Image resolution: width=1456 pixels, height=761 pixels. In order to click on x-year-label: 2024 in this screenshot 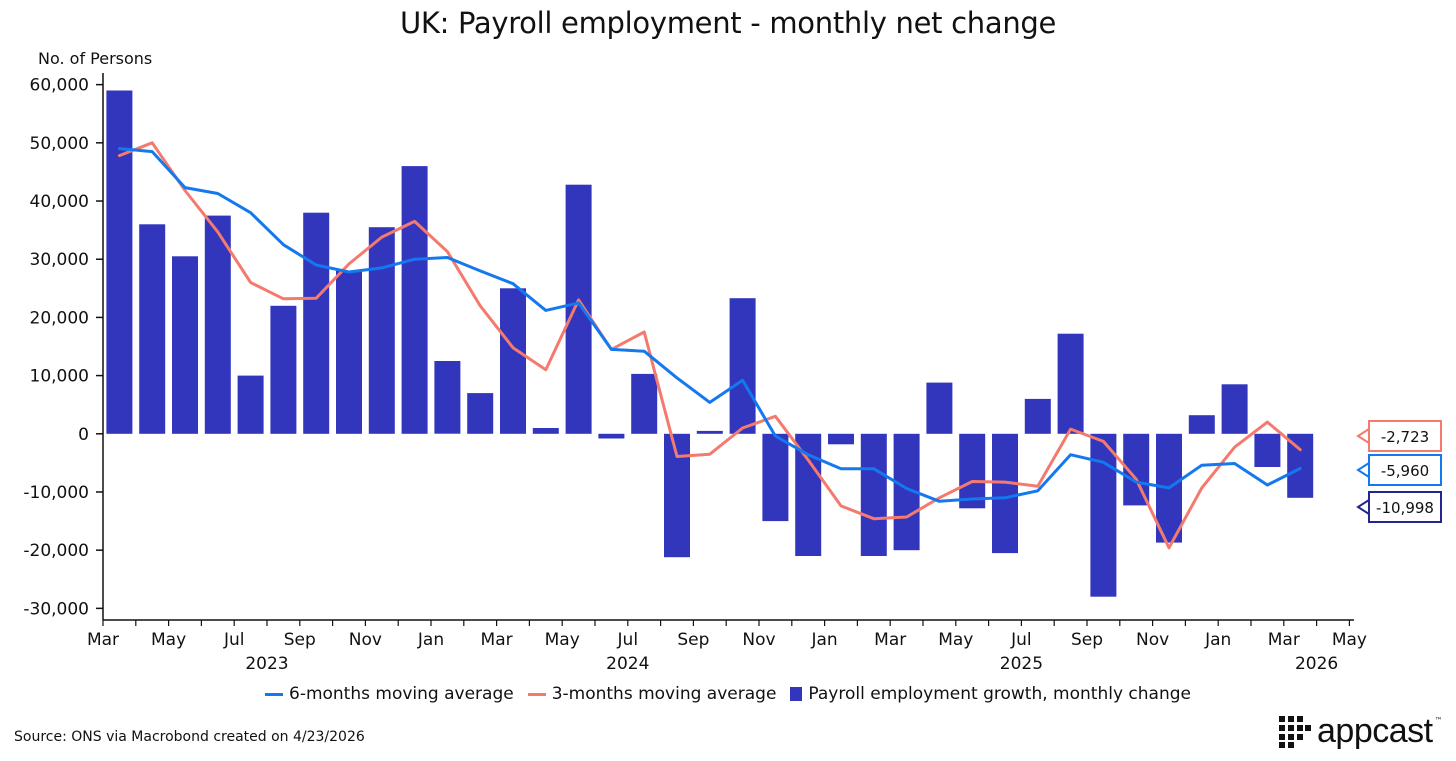, I will do `click(627, 664)`.